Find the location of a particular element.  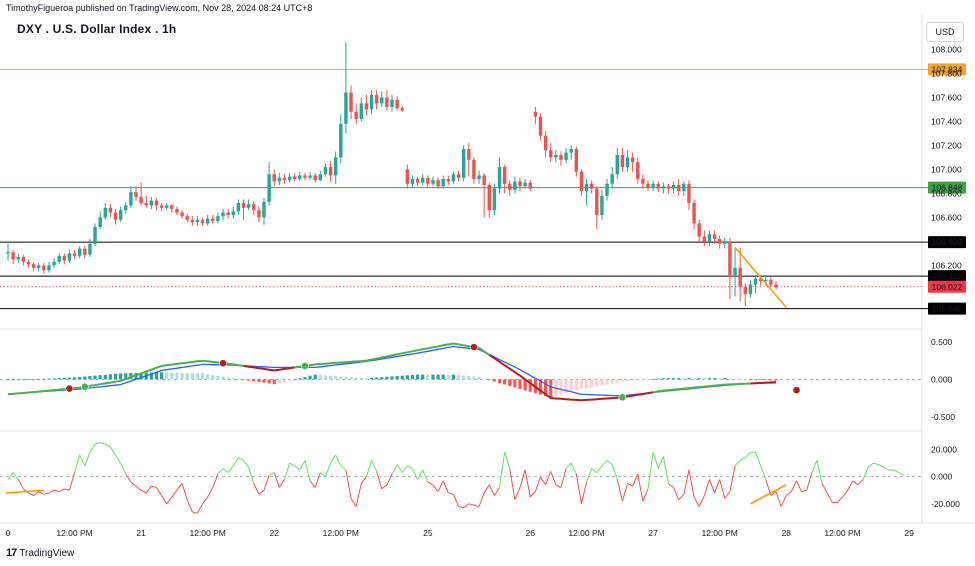

price-tick-label: 108.000 is located at coordinates (946, 49).